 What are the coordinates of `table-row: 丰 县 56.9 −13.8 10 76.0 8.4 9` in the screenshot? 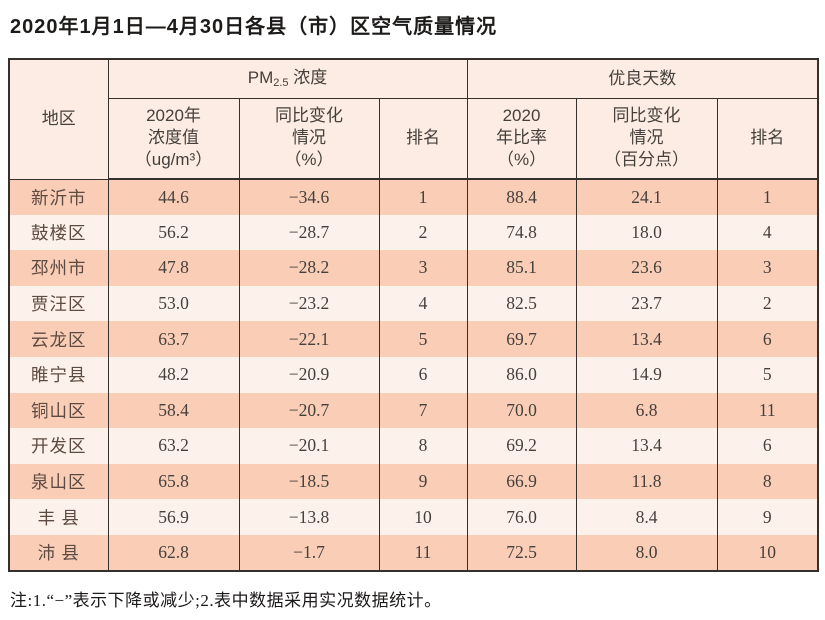 It's located at (413, 517).